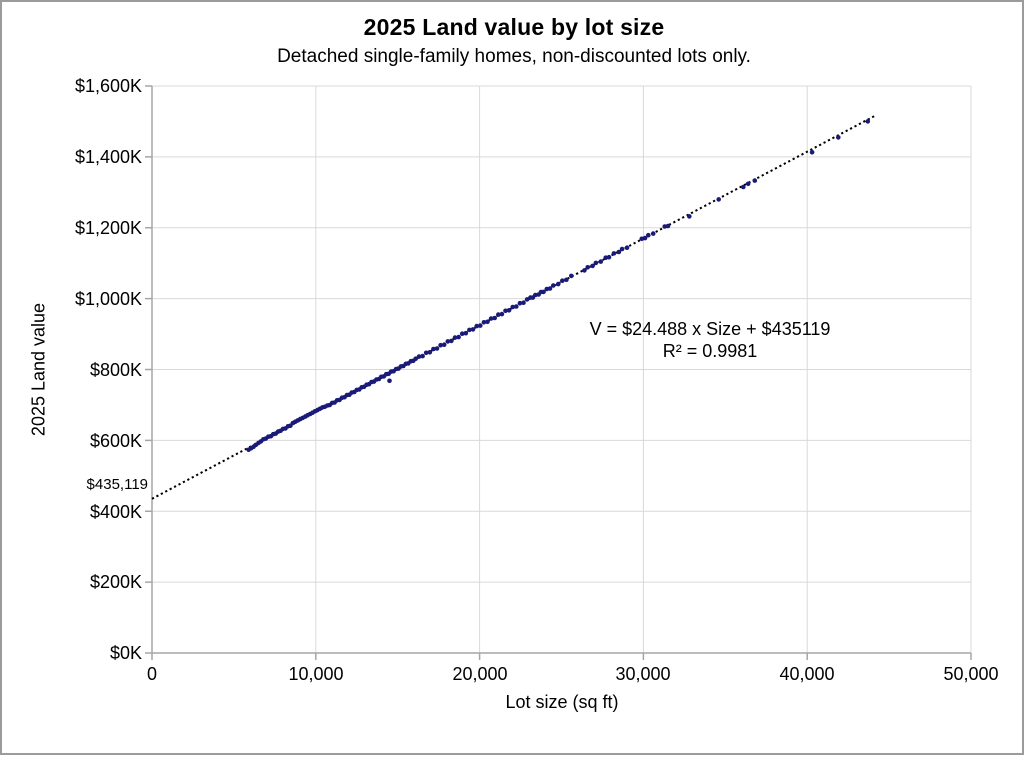  Describe the element at coordinates (562, 702) in the screenshot. I see `x-axis-title: Lot size (sq ft)` at that location.